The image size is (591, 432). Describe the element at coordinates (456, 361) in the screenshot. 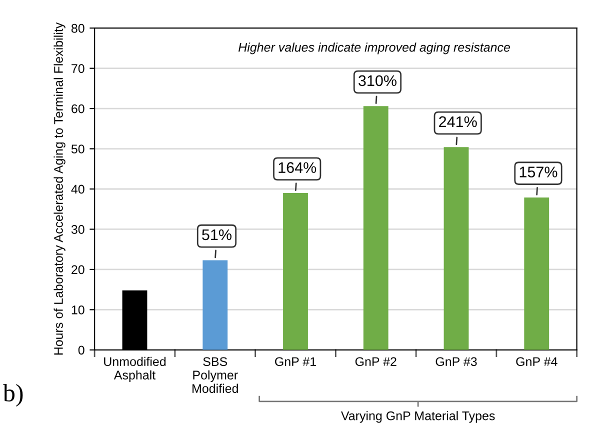

I see `x-tick-label: GnP #3` at that location.